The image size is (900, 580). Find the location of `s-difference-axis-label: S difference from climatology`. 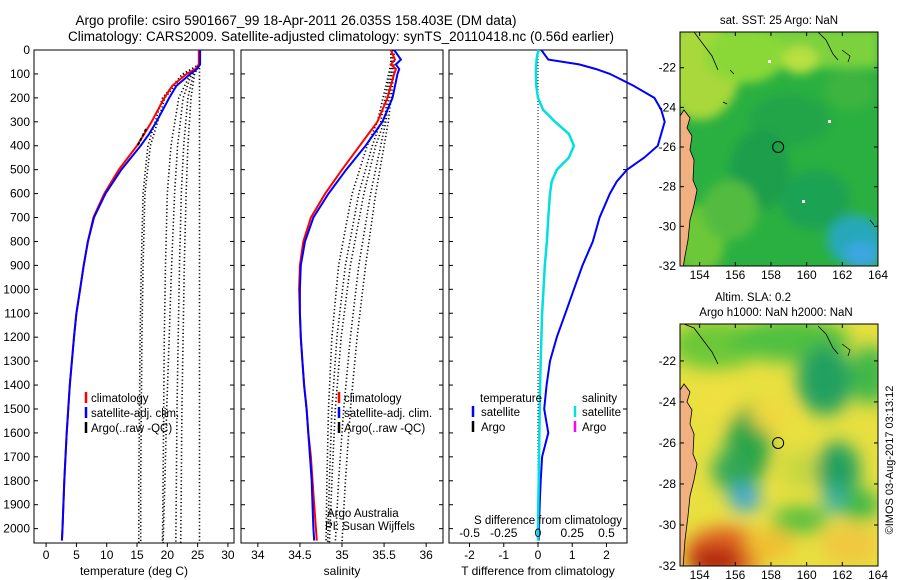

s-difference-axis-label: S difference from climatology is located at coordinates (548, 521).